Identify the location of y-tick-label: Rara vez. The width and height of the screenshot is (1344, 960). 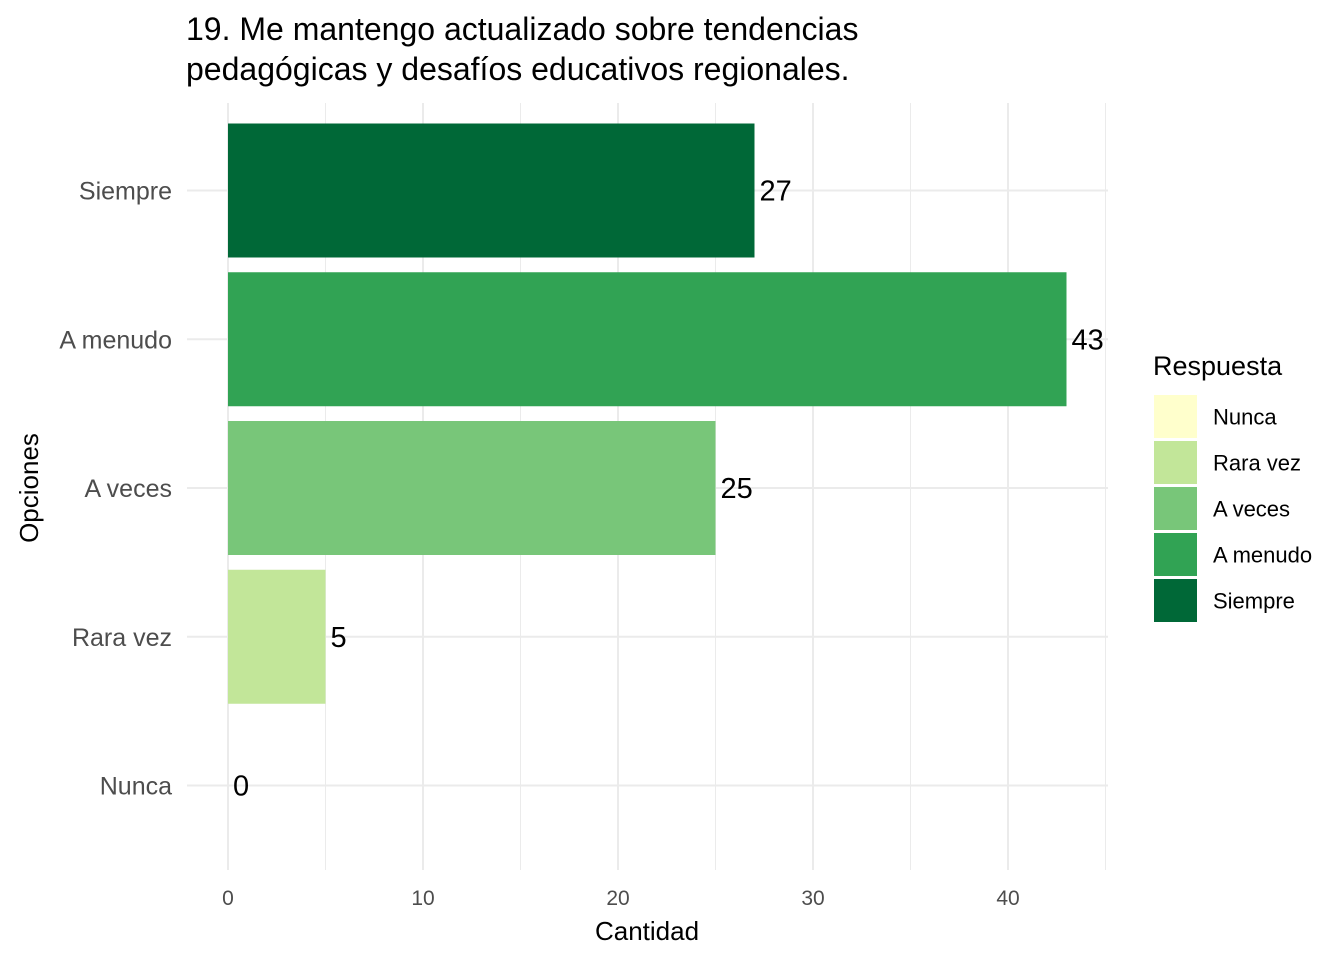
(122, 638).